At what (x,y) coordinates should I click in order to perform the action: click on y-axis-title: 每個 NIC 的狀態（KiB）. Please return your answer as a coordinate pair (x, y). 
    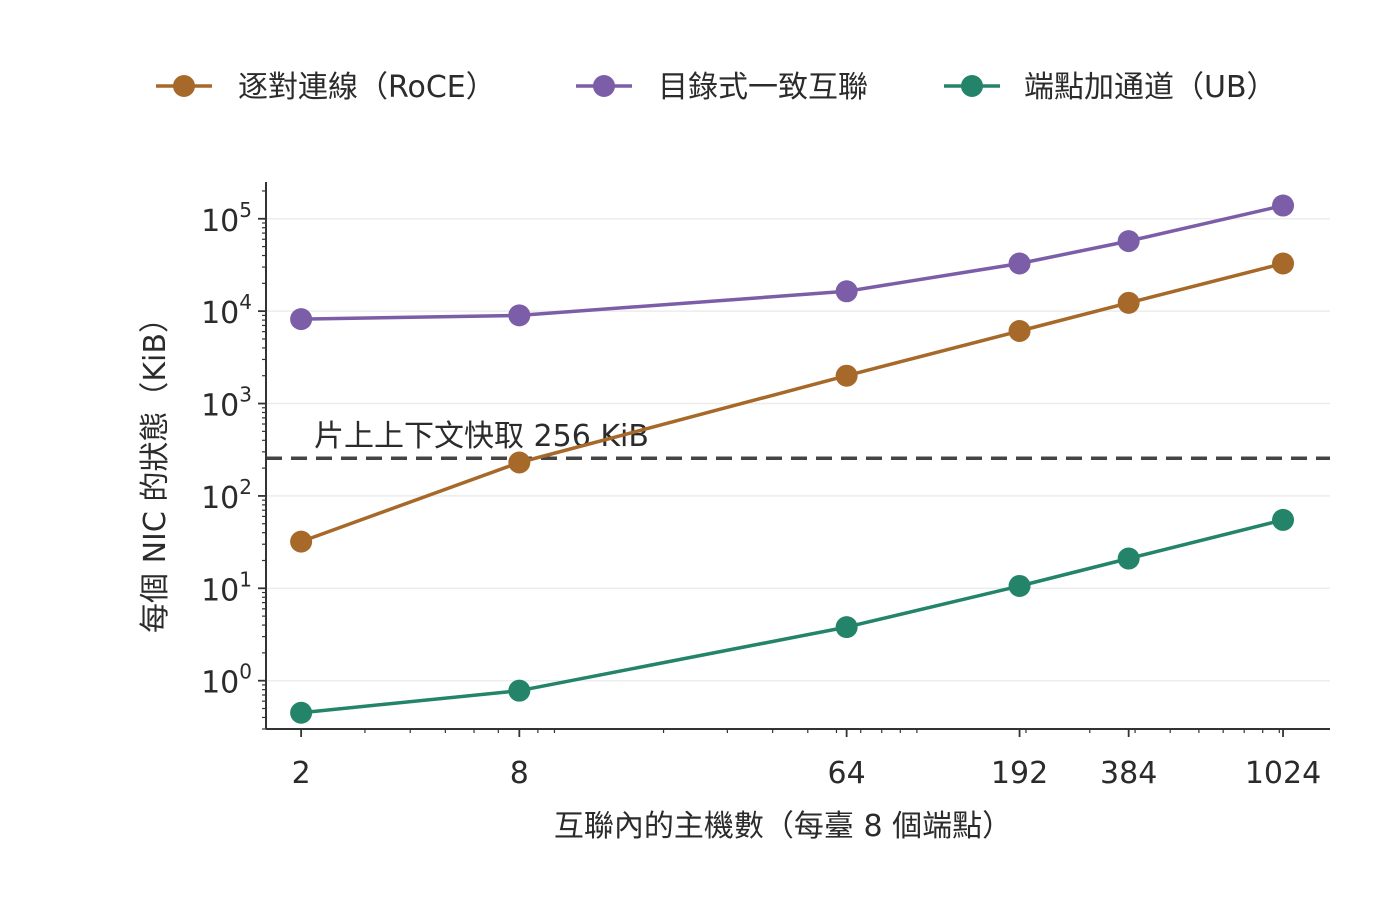
    Looking at the image, I should click on (155, 468).